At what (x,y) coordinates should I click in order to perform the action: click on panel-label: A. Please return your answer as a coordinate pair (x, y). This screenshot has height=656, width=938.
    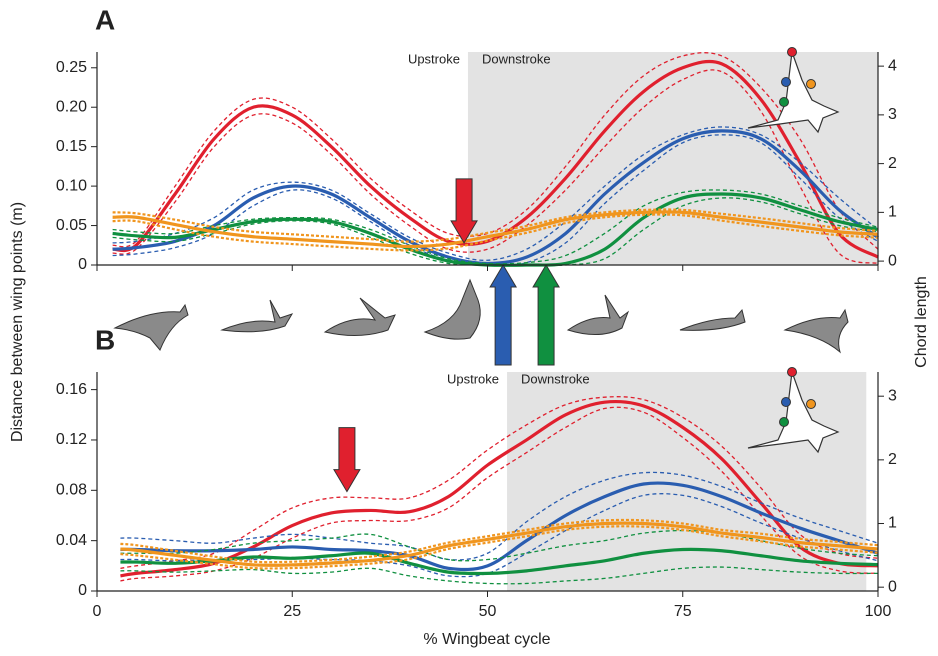
    Looking at the image, I should click on (105, 19).